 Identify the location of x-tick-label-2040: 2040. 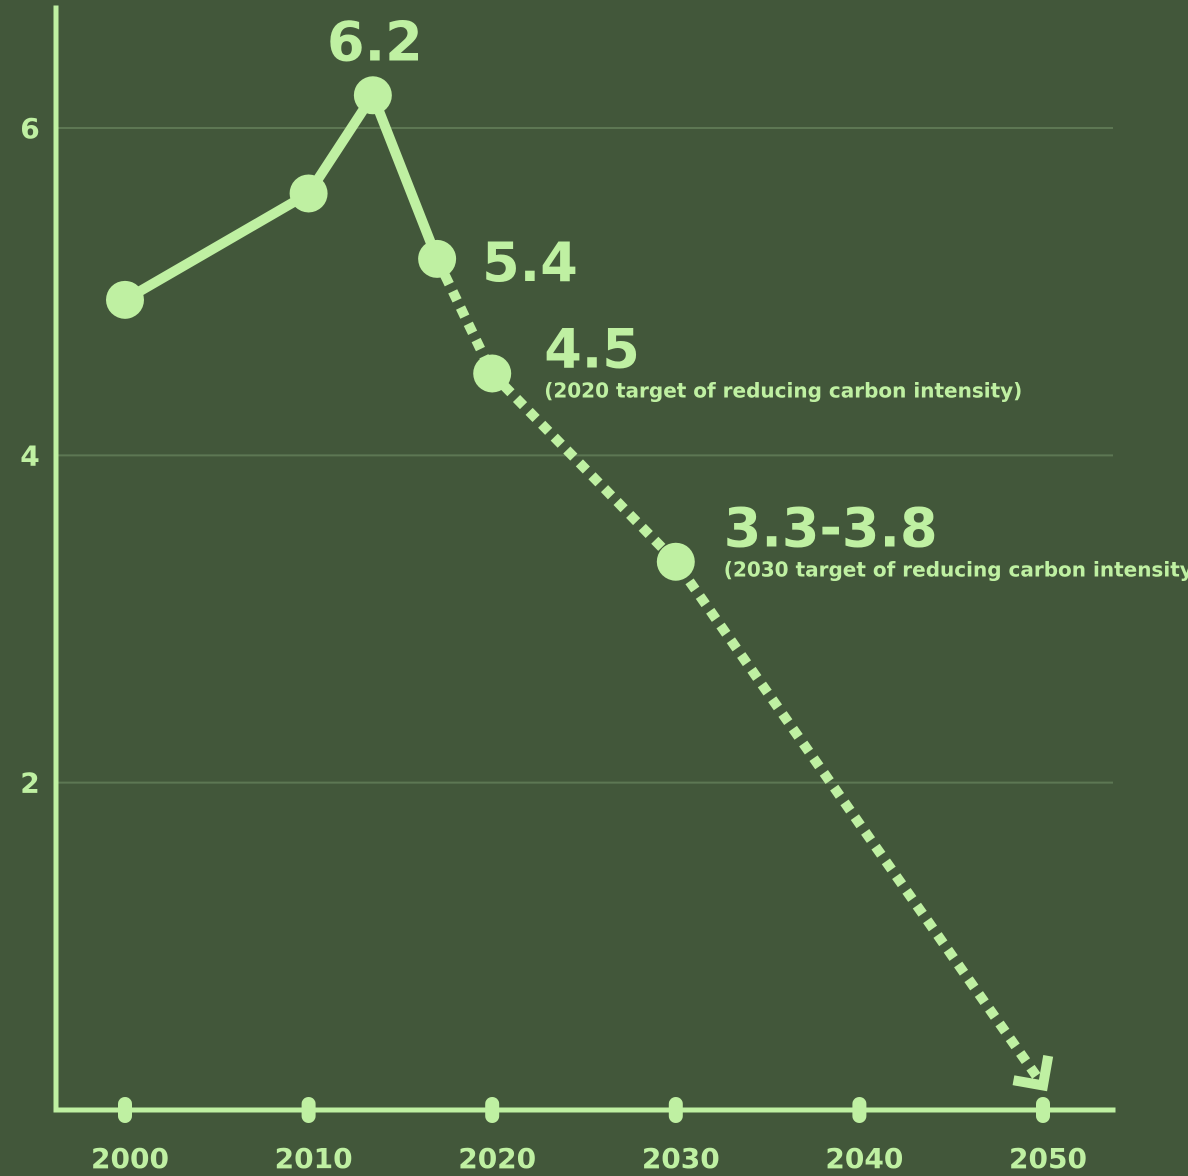
(864, 1158).